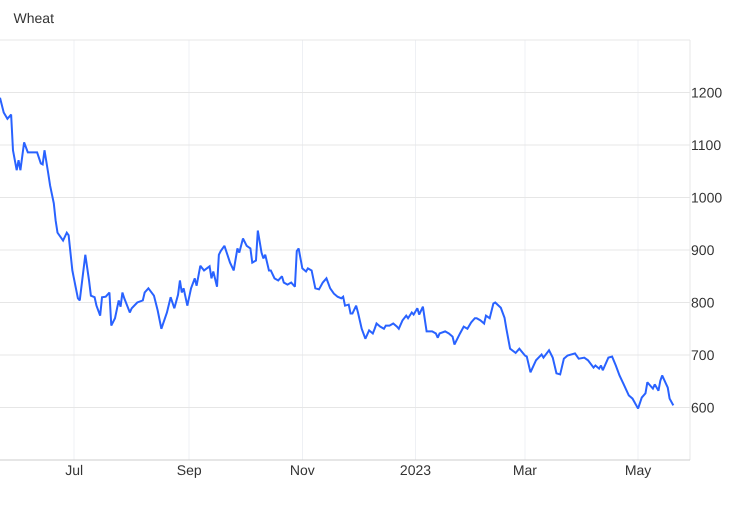 The width and height of the screenshot is (750, 520). What do you see at coordinates (706, 92) in the screenshot?
I see `y-tick-label: 1200` at bounding box center [706, 92].